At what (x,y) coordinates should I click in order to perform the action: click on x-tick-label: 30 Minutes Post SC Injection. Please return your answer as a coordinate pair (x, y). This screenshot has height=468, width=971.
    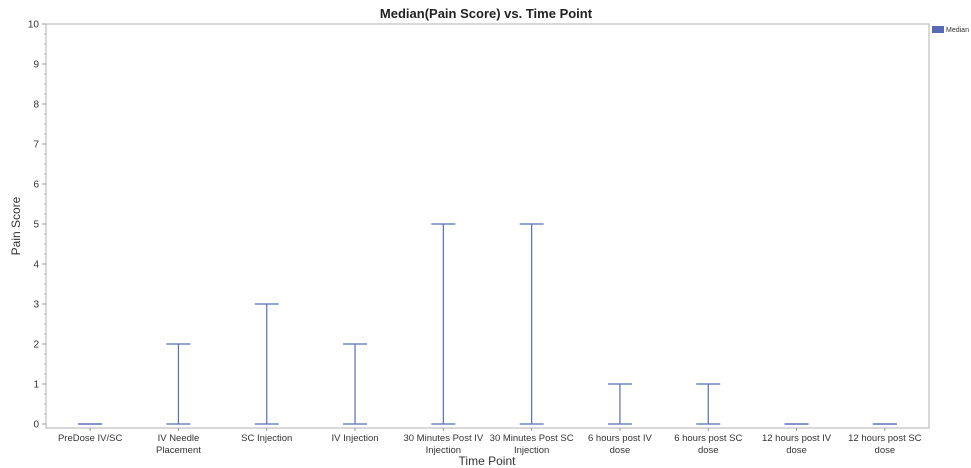
    Looking at the image, I should click on (532, 444).